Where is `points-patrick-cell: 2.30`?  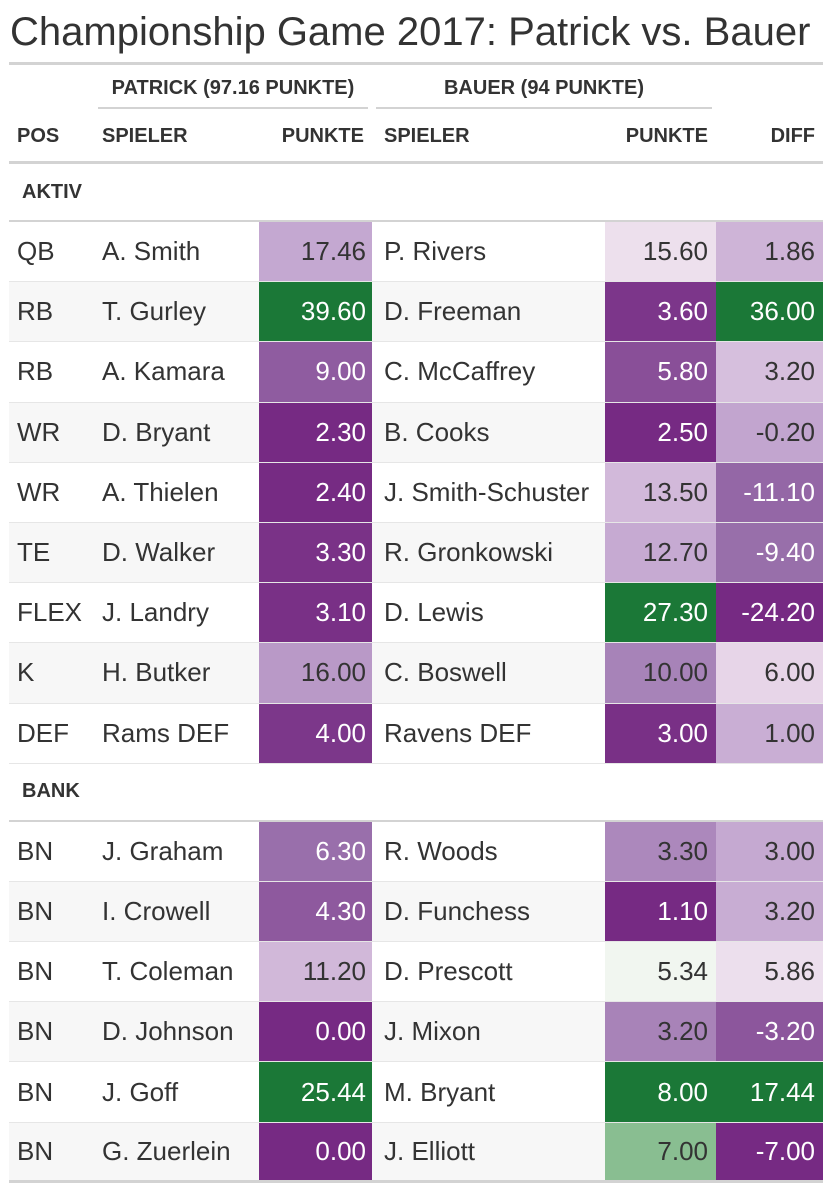 points-patrick-cell: 2.30 is located at coordinates (315, 432).